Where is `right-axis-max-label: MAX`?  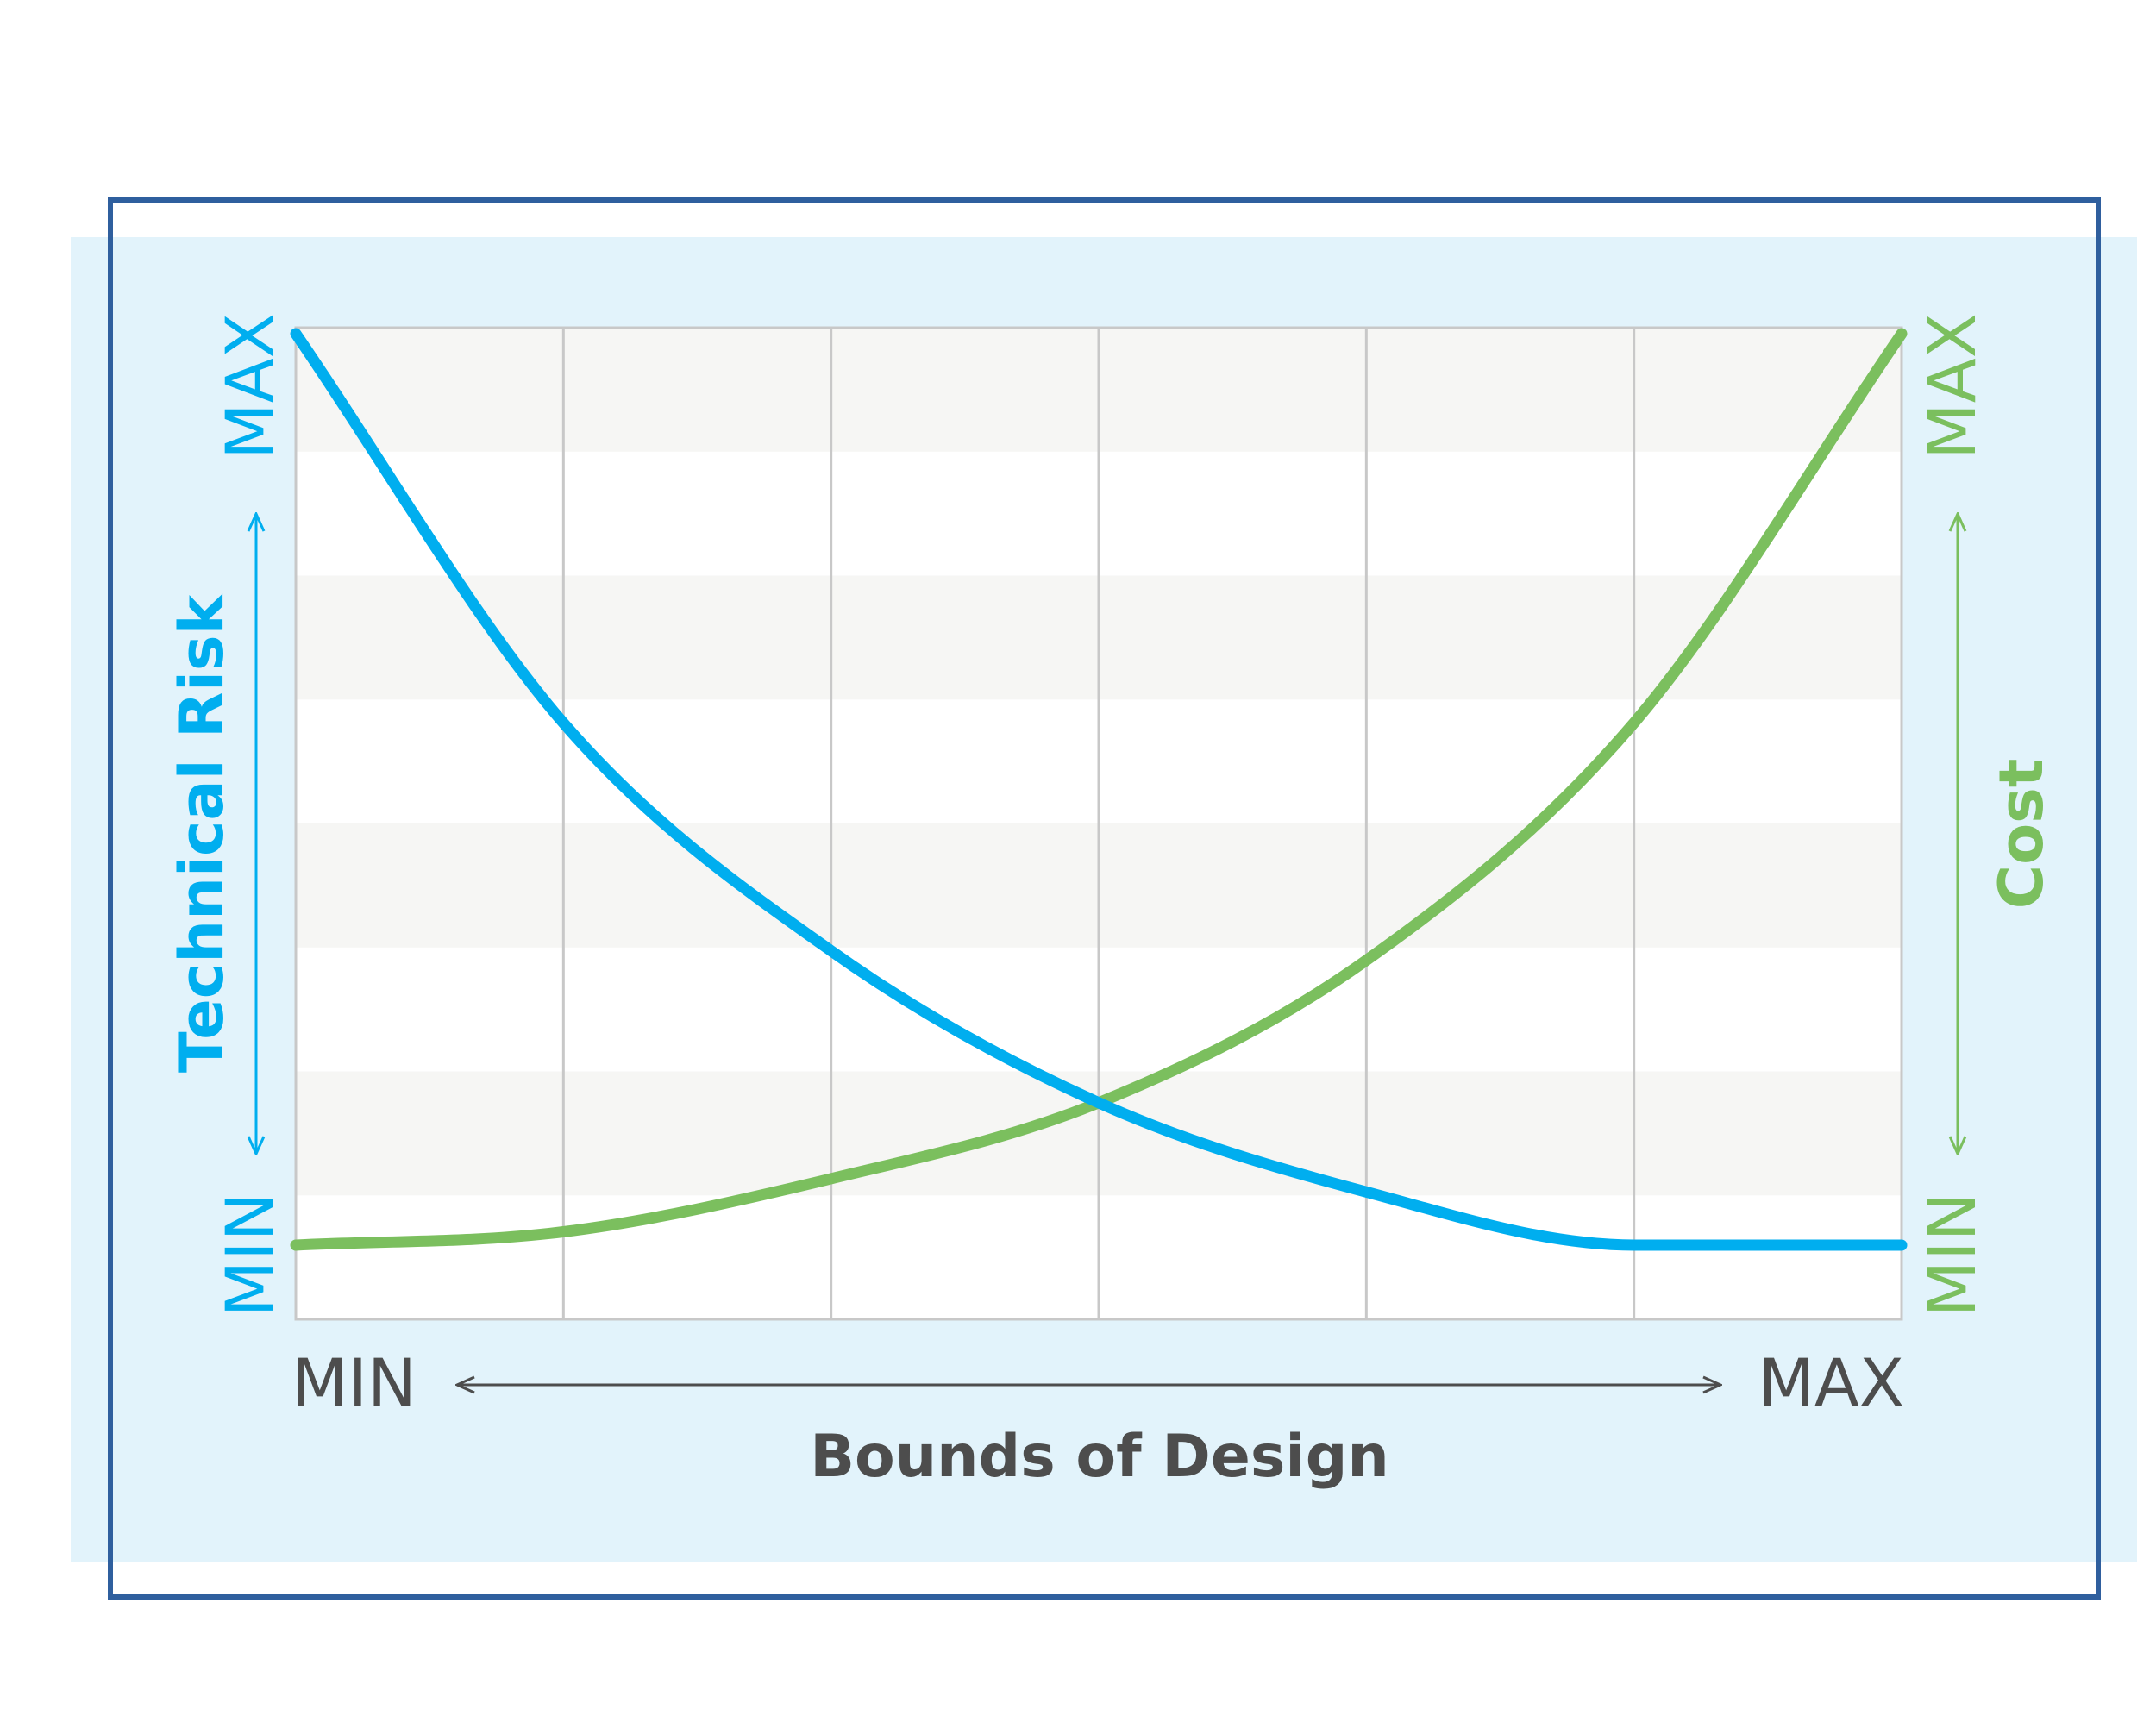
right-axis-max-label: MAX is located at coordinates (1952, 386).